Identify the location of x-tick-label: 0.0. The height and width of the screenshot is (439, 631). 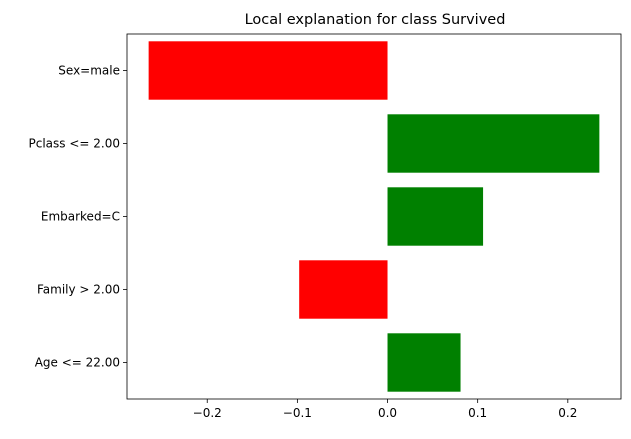
(387, 413).